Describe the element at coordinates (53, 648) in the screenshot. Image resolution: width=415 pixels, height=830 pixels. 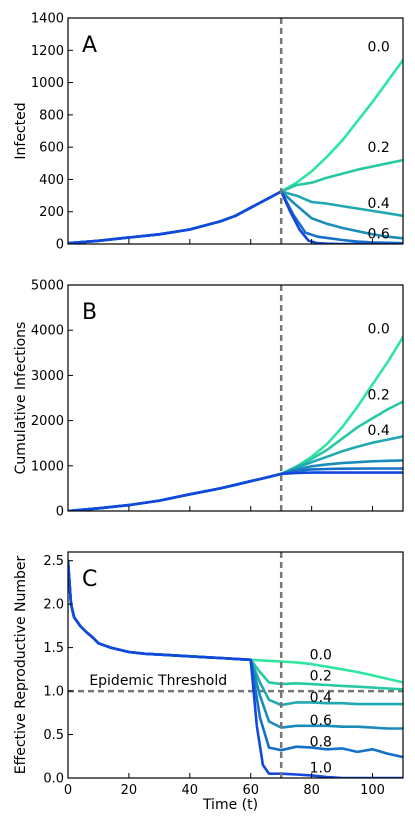
I see `y-tick-label: 1.5` at that location.